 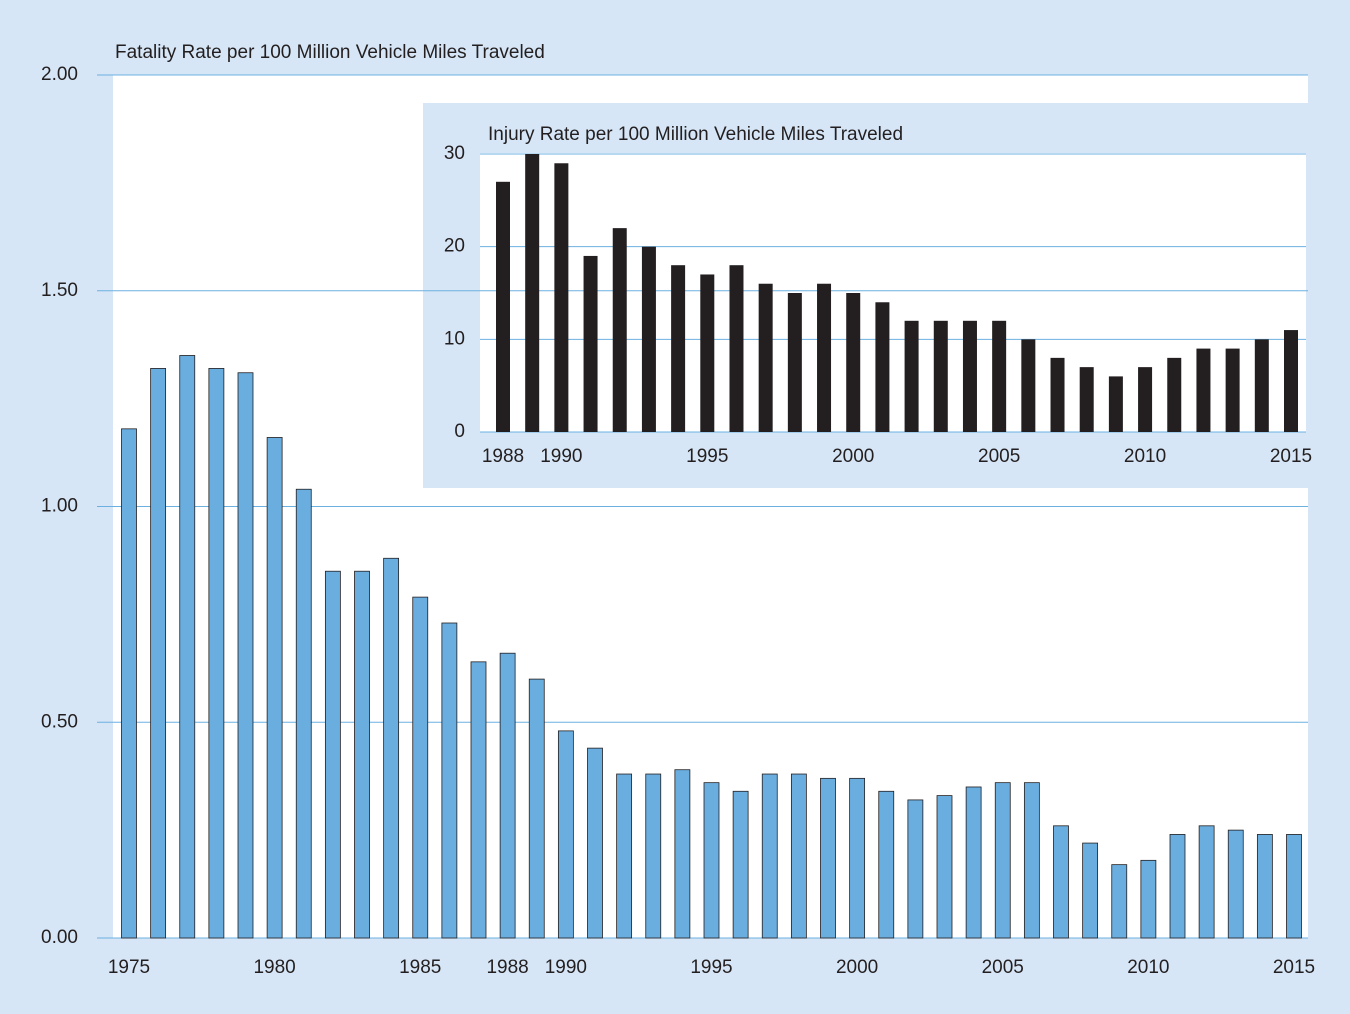 What do you see at coordinates (59, 74) in the screenshot?
I see `y-tick-label: 2.00` at bounding box center [59, 74].